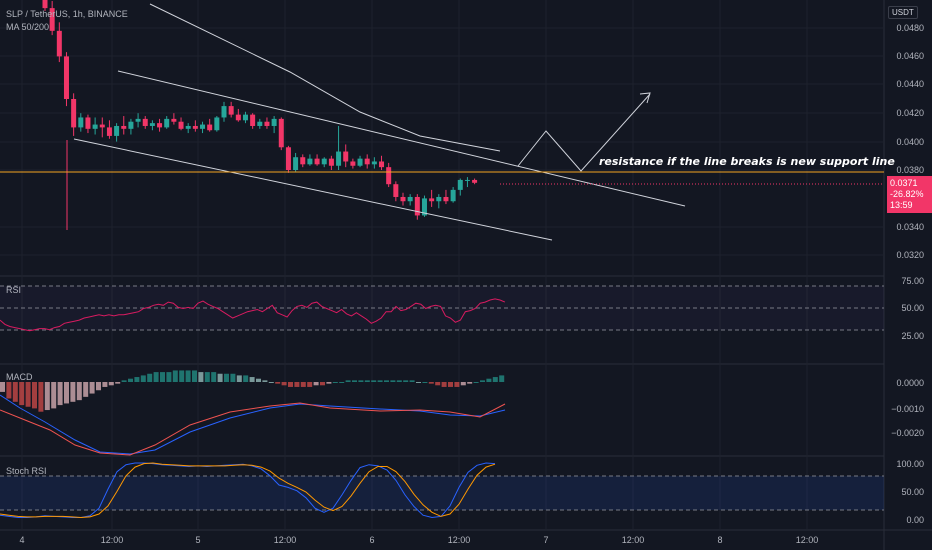 The height and width of the screenshot is (550, 932). I want to click on rsi-tick: 25.00, so click(912, 336).